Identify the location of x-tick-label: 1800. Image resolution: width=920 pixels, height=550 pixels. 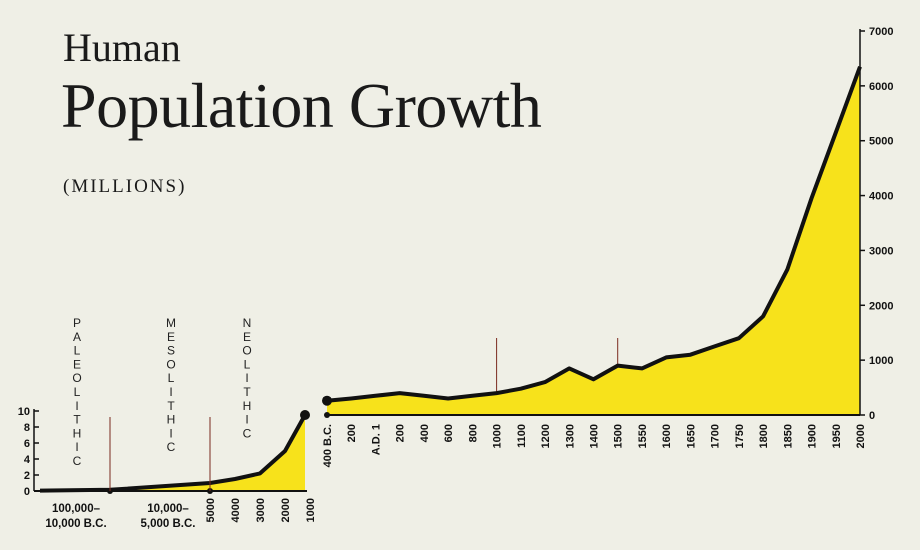
(764, 436).